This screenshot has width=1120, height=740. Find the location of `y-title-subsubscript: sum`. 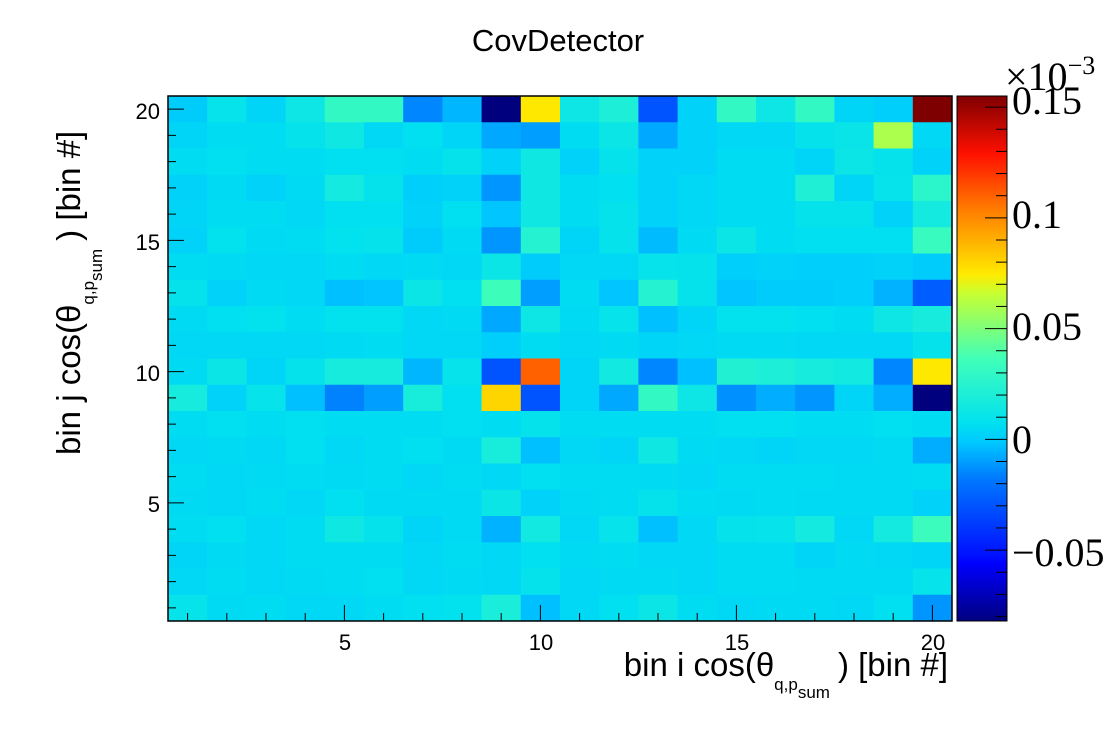

y-title-subsubscript: sum is located at coordinates (96, 265).